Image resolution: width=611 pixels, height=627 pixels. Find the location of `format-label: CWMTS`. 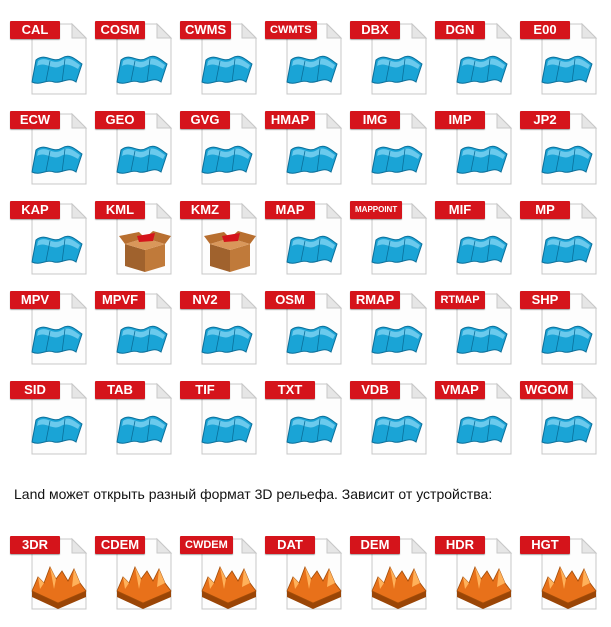

format-label: CWMTS is located at coordinates (291, 30).